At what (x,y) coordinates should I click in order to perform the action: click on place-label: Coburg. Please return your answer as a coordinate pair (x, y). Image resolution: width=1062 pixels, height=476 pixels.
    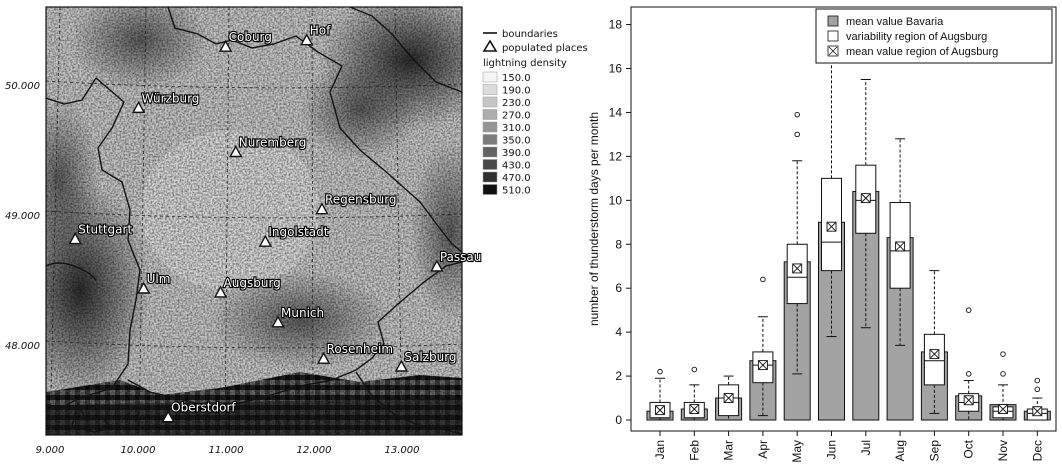
    Looking at the image, I should click on (250, 37).